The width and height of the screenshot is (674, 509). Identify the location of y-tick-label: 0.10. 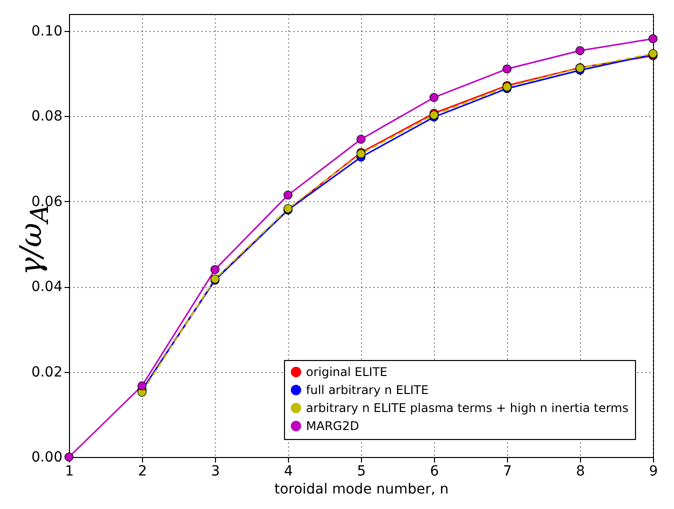
(46, 32).